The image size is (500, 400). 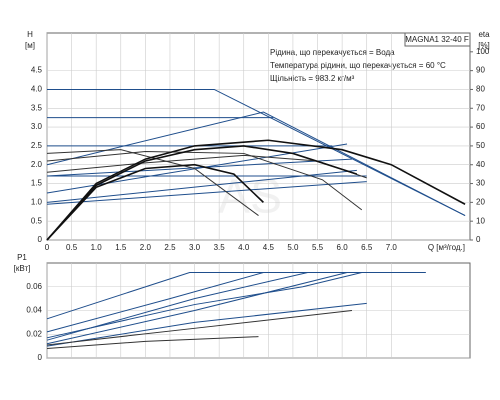 I want to click on y-unit: [кВт], so click(x=22, y=268).